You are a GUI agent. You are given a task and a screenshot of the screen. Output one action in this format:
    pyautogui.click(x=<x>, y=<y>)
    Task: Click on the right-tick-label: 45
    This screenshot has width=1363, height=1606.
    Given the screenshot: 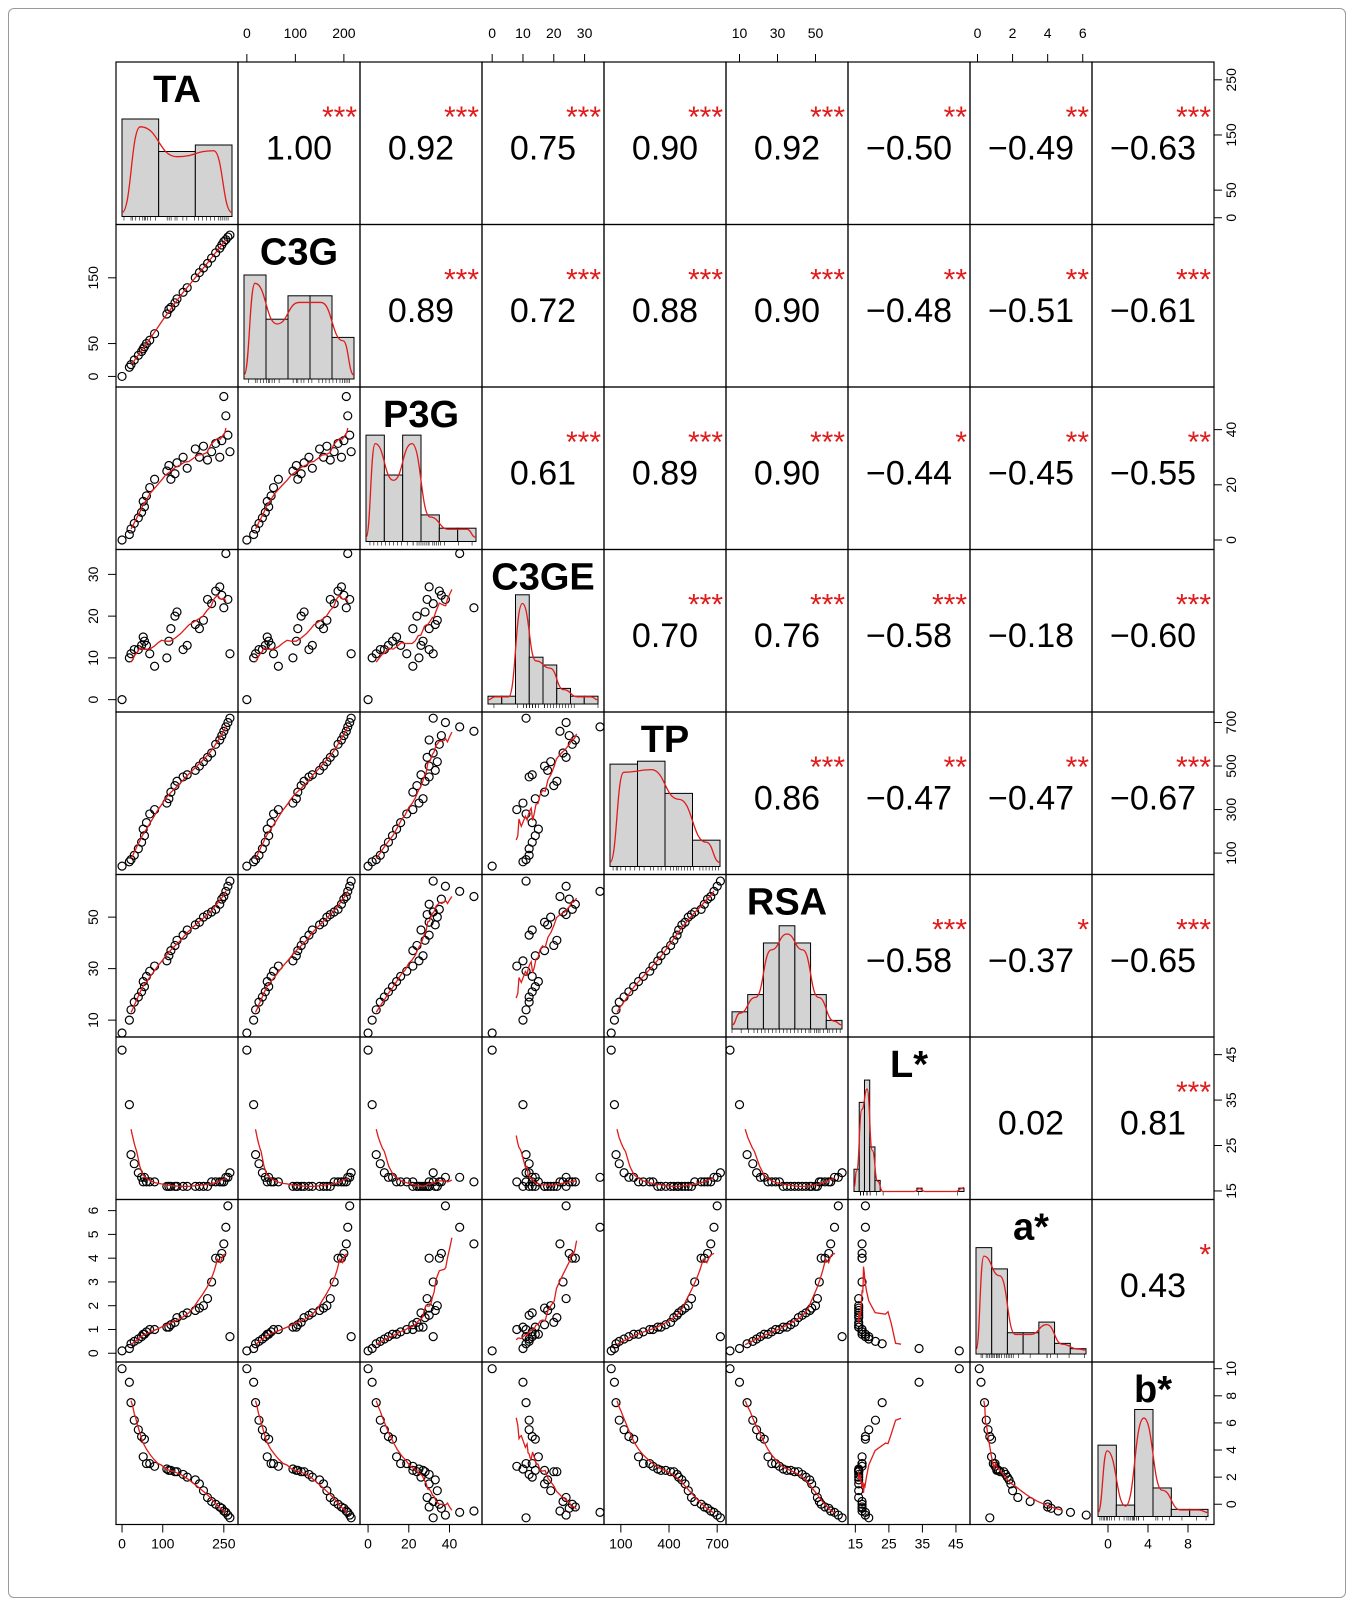 What is the action you would take?
    pyautogui.click(x=1231, y=1055)
    